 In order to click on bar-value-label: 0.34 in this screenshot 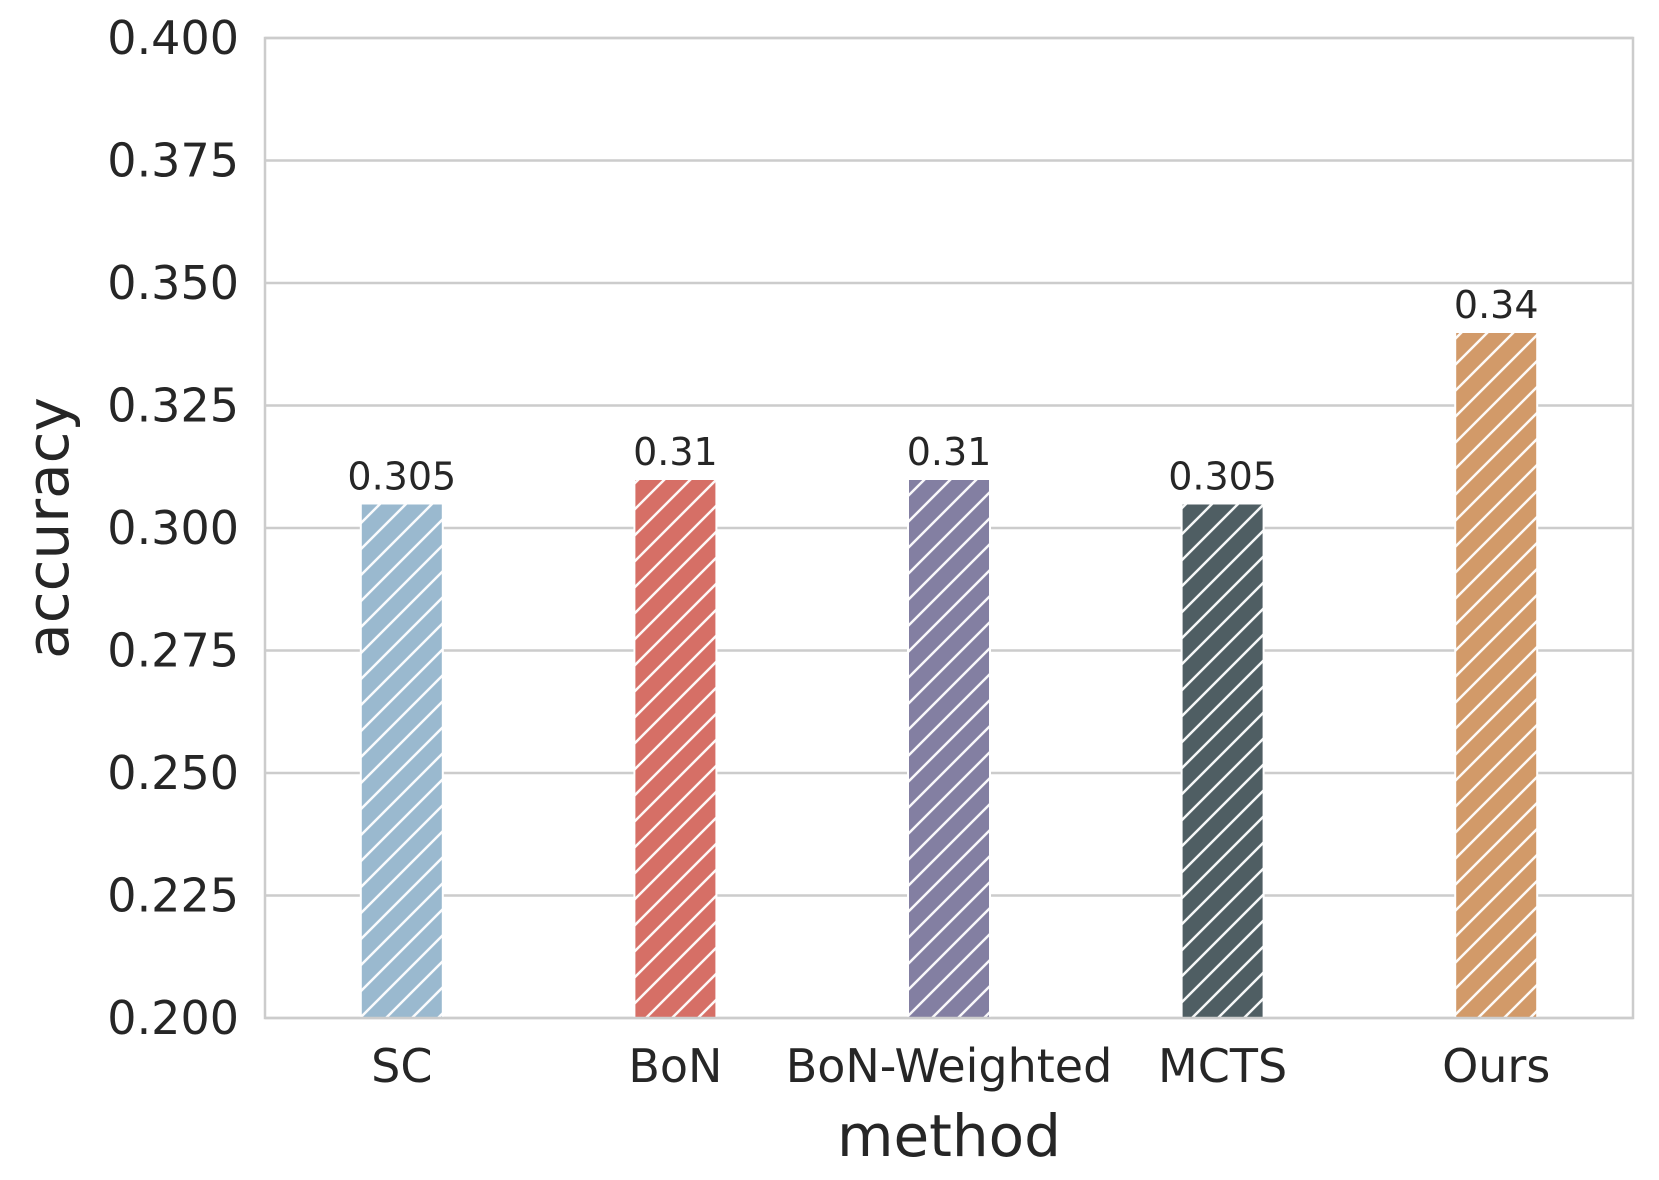, I will do `click(1496, 305)`.